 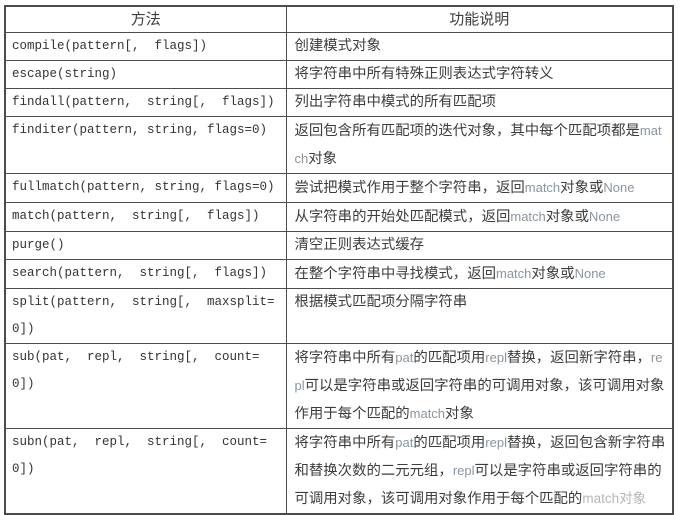 I want to click on table-row: purge() 清空正则表达式缓存, so click(x=339, y=245).